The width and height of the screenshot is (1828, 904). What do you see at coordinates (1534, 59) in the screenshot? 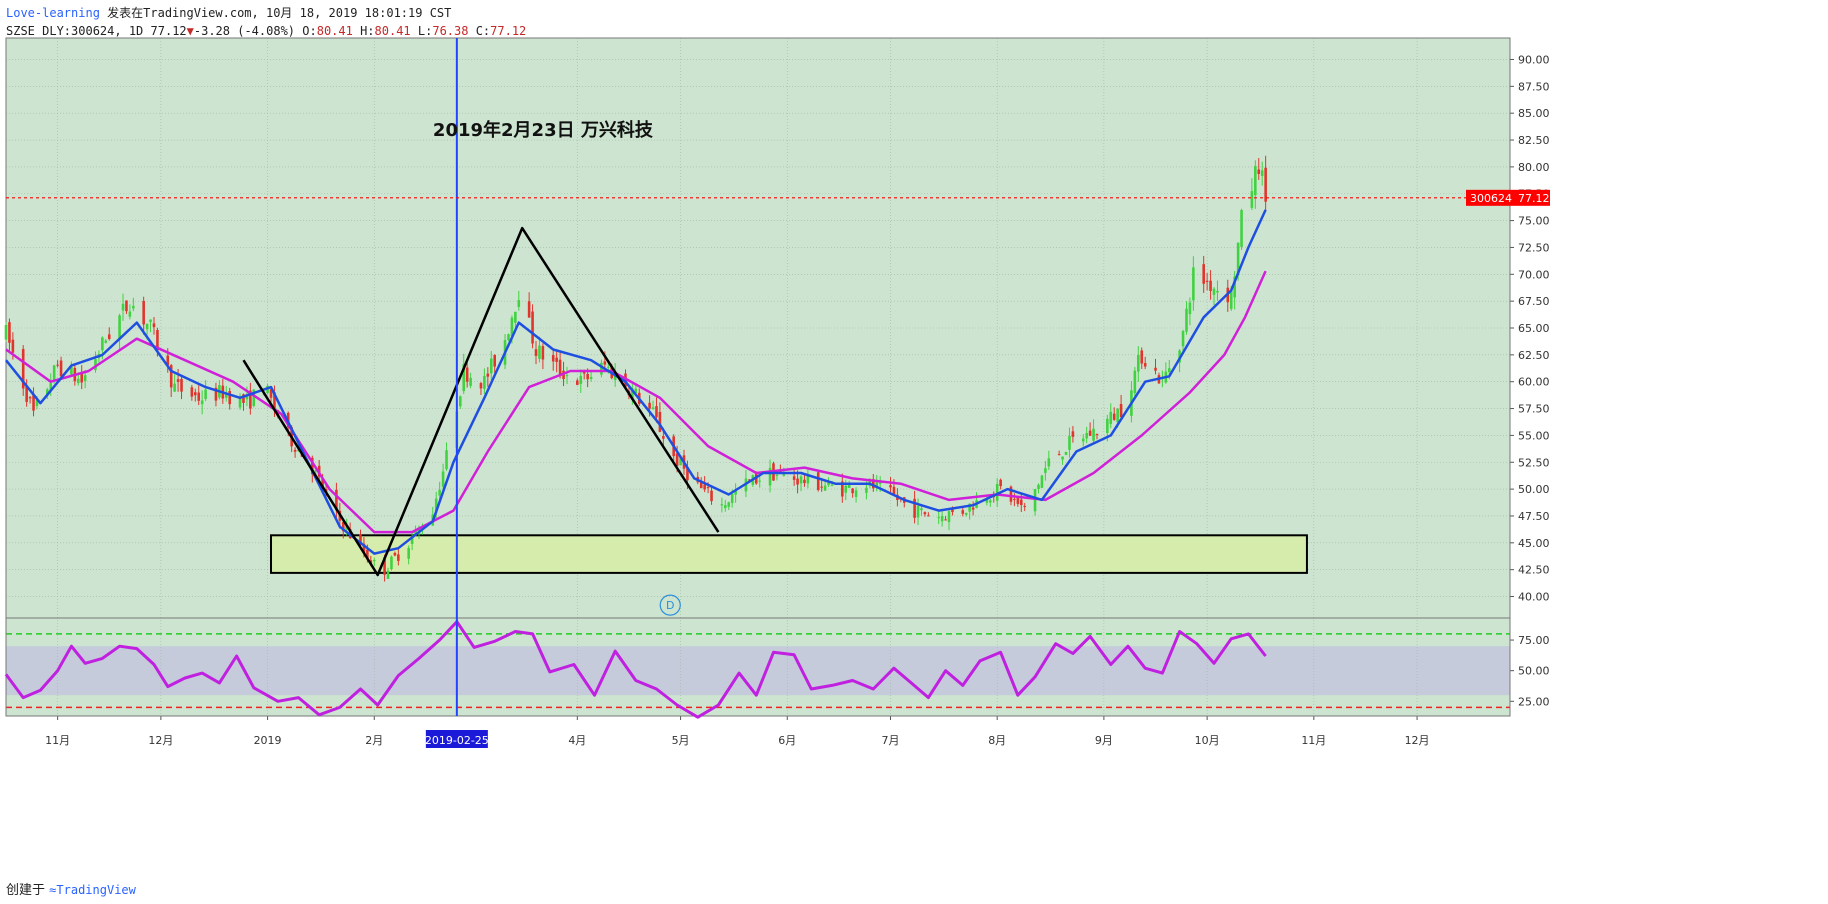
I see `price-tick-label: 90.00` at bounding box center [1534, 59].